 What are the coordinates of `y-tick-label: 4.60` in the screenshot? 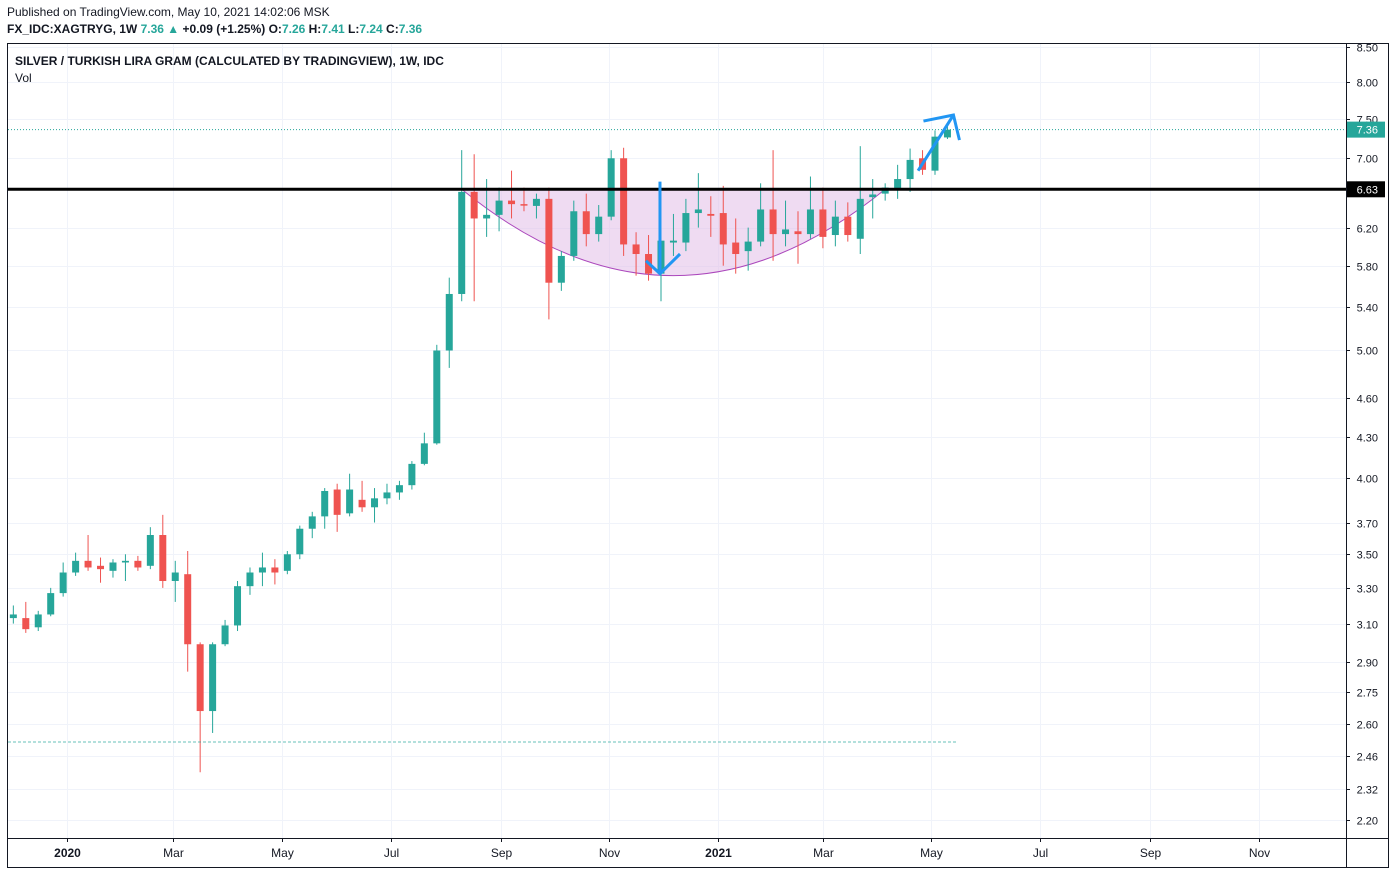 It's located at (1367, 400).